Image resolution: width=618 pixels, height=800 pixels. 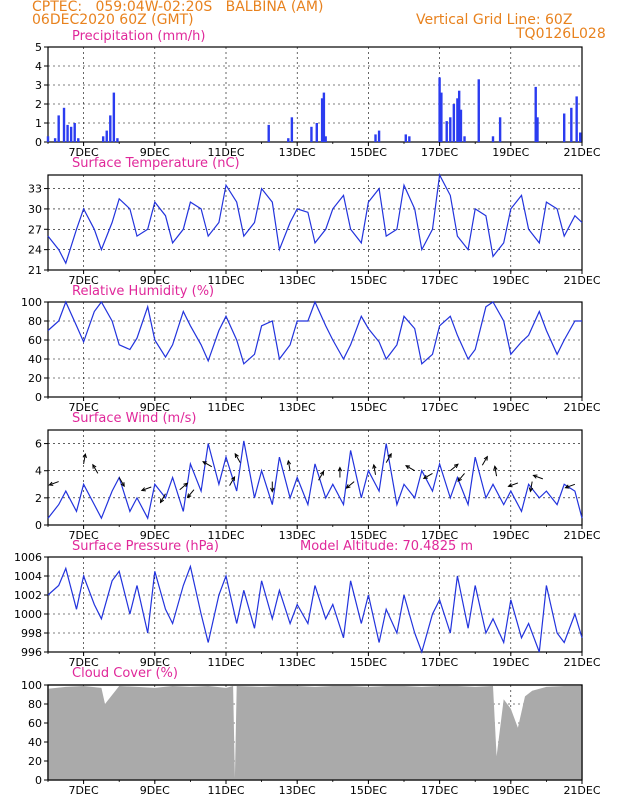 I want to click on pressure-ytick-label: 996, so click(x=31, y=652).